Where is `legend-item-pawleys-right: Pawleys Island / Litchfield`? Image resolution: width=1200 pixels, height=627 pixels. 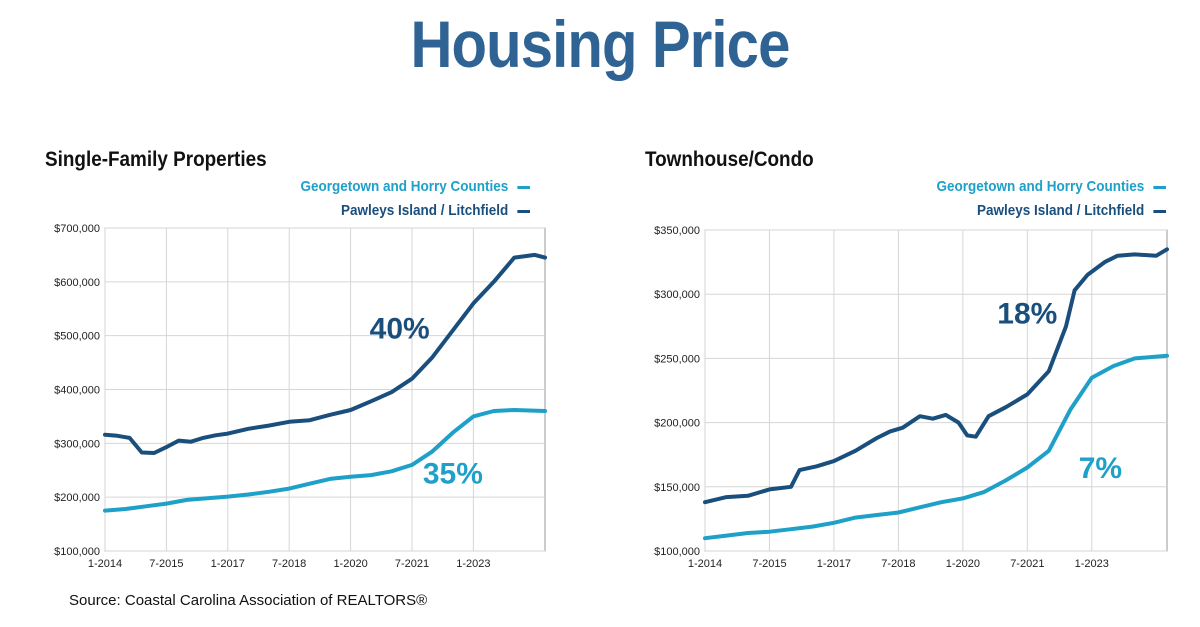 legend-item-pawleys-right: Pawleys Island / Litchfield is located at coordinates (1071, 210).